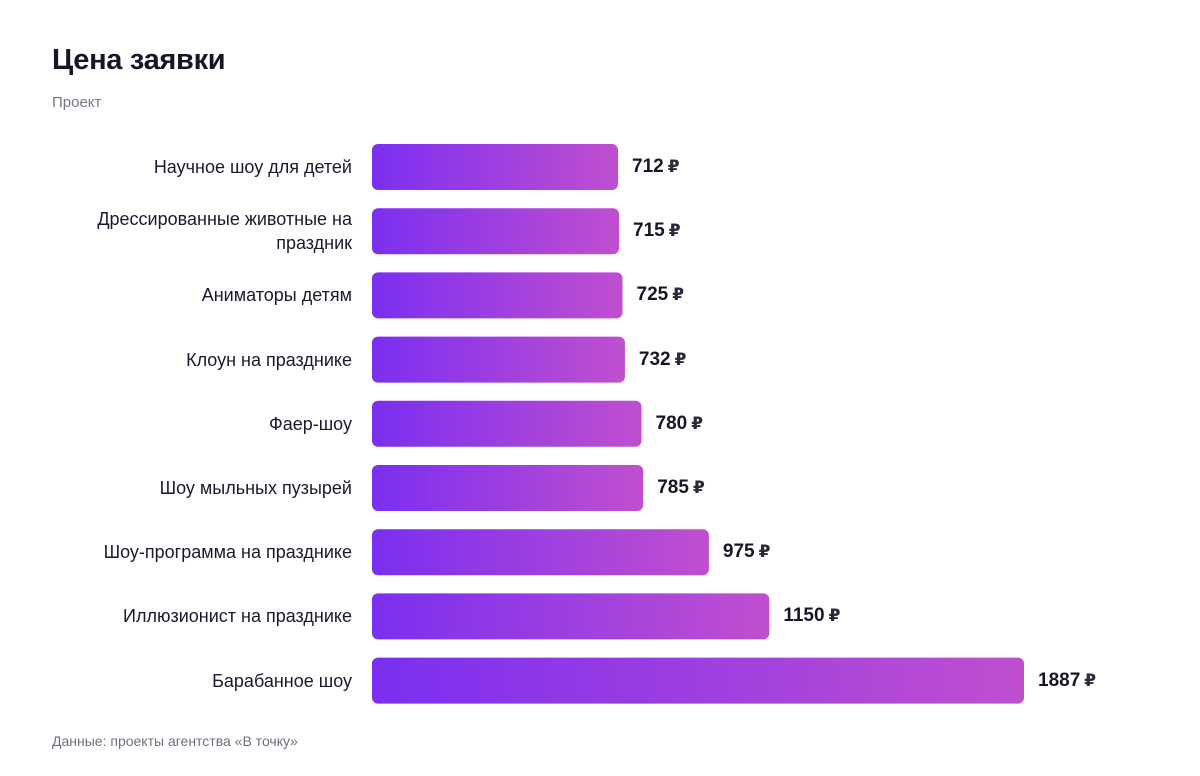  Describe the element at coordinates (139, 60) in the screenshot. I see `chart-title: Цена заявки` at that location.